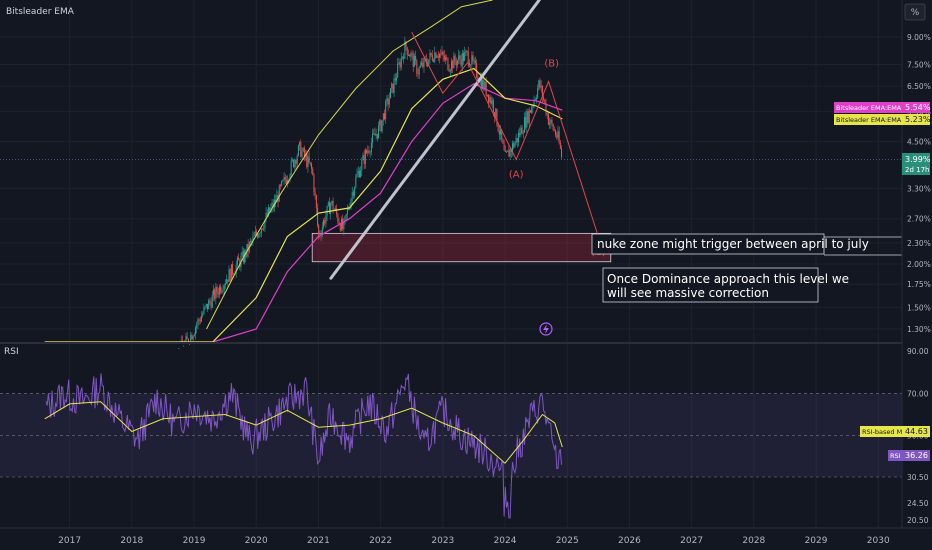 The width and height of the screenshot is (932, 550). What do you see at coordinates (728, 279) in the screenshot?
I see `annotation-correction-line-1: Once Dominance approach this level we` at bounding box center [728, 279].